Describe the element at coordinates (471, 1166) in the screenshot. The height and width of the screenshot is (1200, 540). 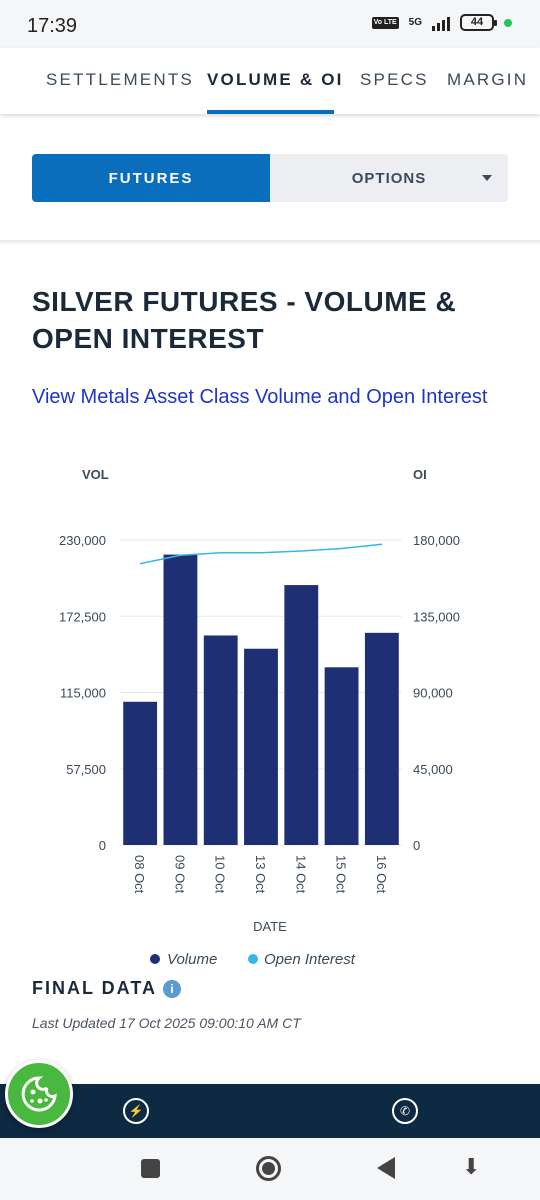
I see `assistant-icon: ⬇` at that location.